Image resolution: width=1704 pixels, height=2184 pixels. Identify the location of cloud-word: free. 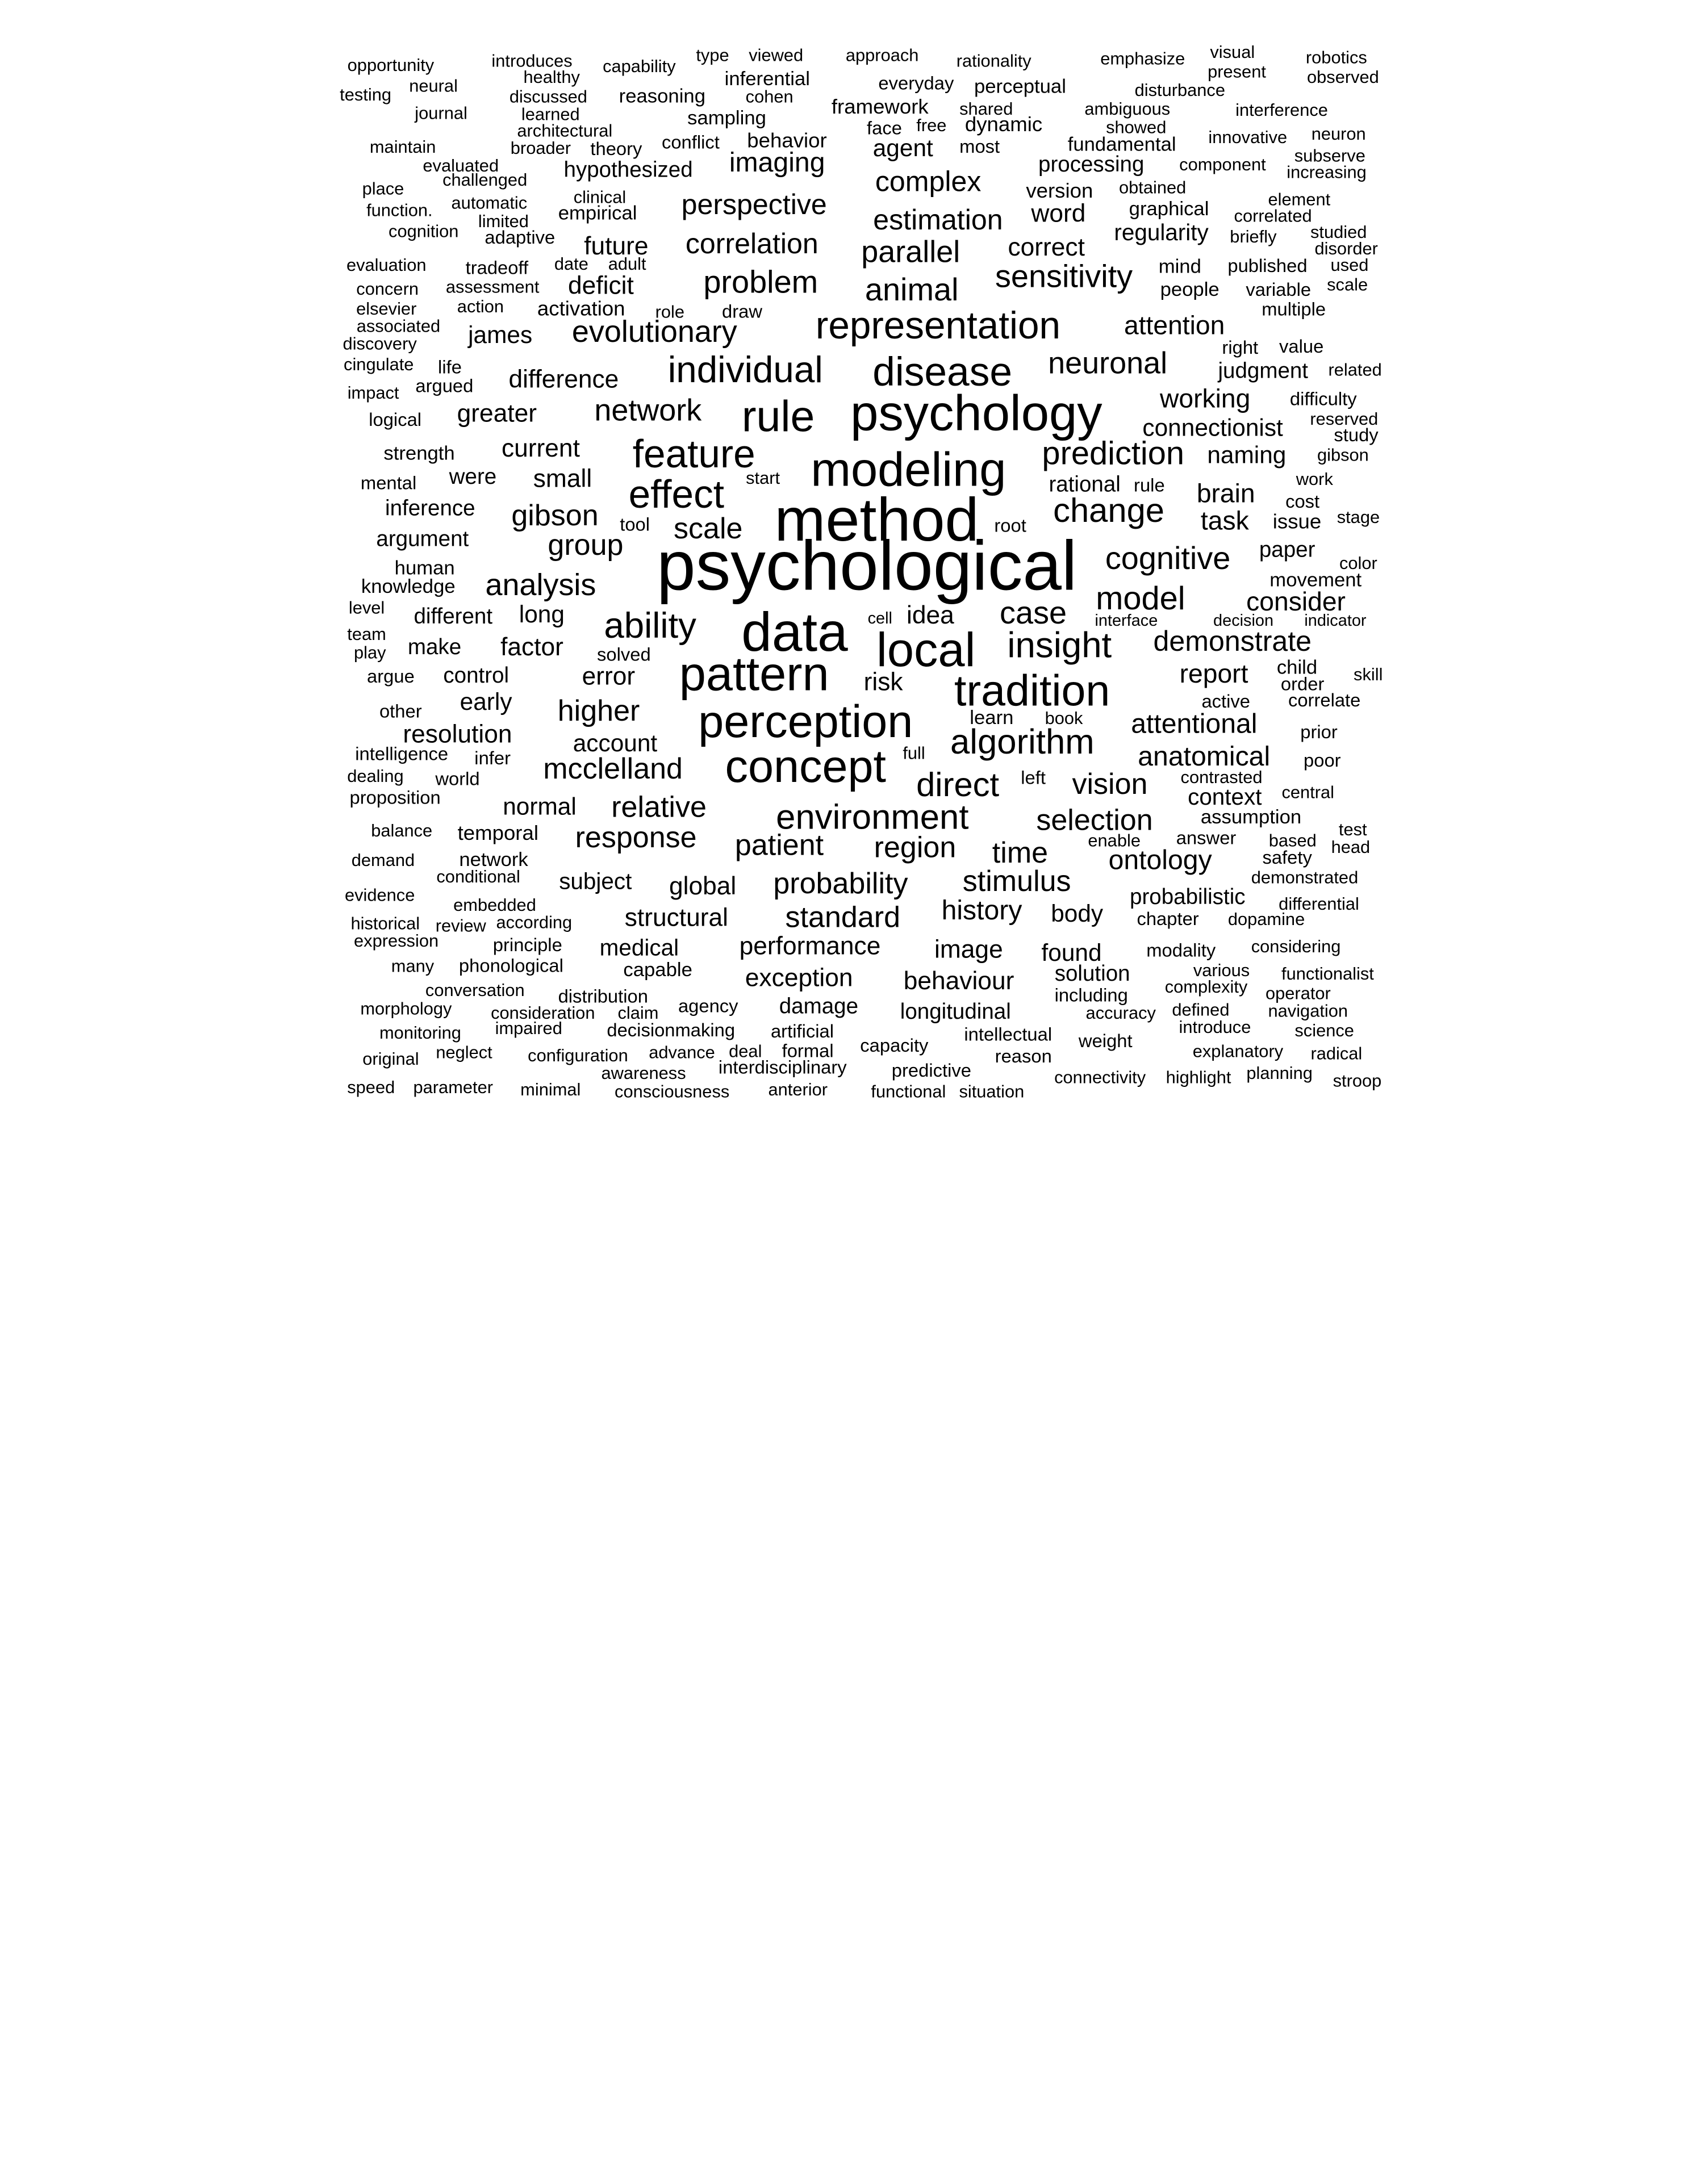
(931, 125).